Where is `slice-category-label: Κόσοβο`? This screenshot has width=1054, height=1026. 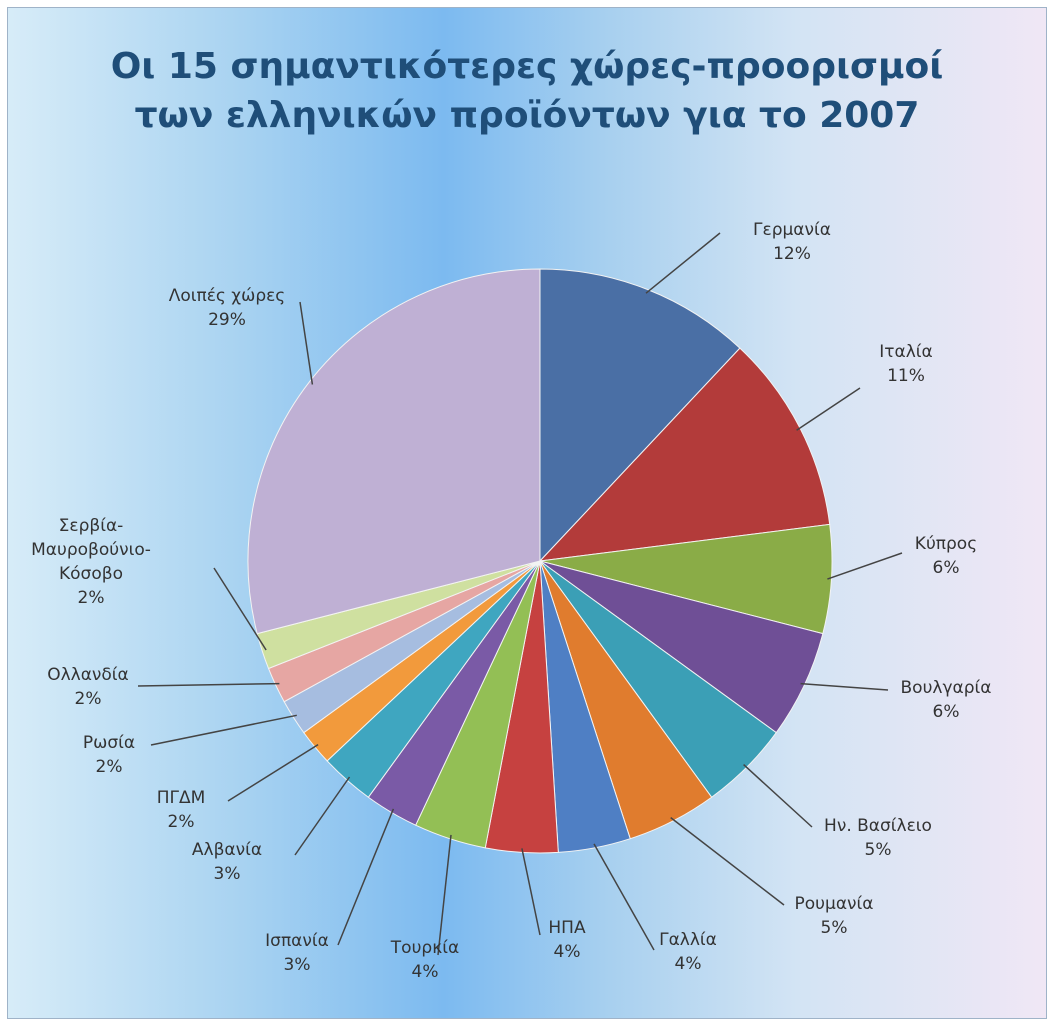
slice-category-label: Κόσοβο is located at coordinates (91, 574).